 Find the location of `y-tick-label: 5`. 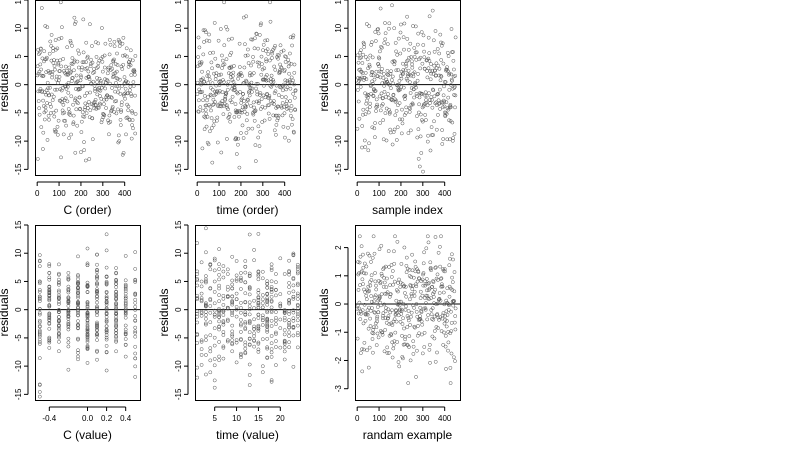

y-tick-label: 5 is located at coordinates (178, 56).